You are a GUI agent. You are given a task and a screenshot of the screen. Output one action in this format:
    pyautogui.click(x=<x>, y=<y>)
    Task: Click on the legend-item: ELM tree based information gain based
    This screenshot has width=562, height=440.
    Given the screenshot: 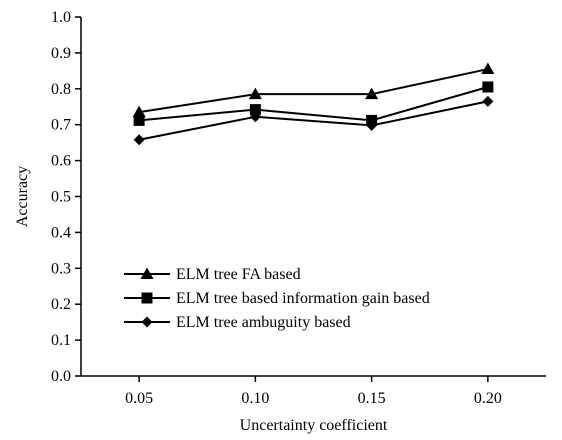 What is the action you would take?
    pyautogui.click(x=277, y=298)
    